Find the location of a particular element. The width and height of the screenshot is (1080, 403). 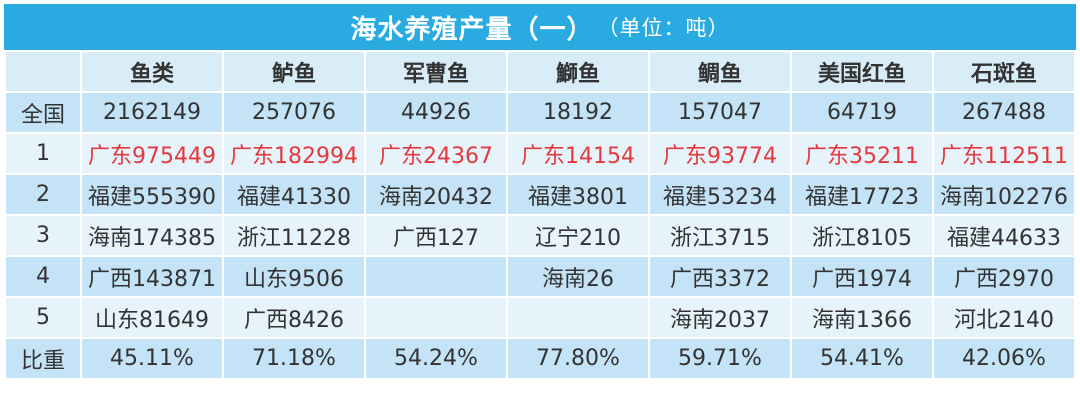

table-cell: 54.41% is located at coordinates (862, 358).